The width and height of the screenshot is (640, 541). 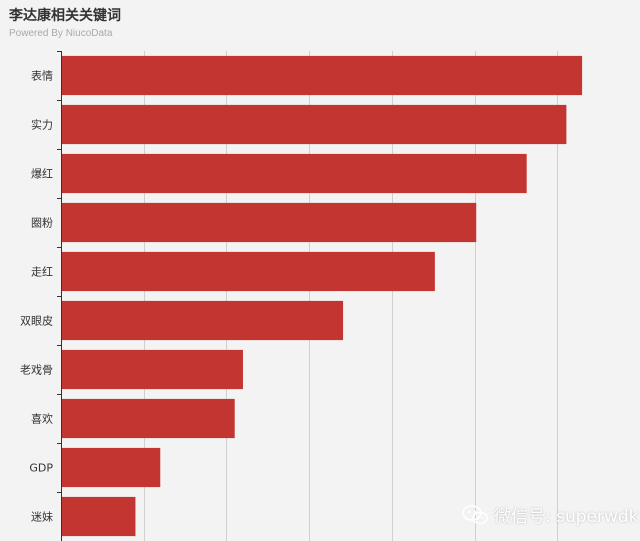 I want to click on category-label: 走红, so click(x=42, y=272).